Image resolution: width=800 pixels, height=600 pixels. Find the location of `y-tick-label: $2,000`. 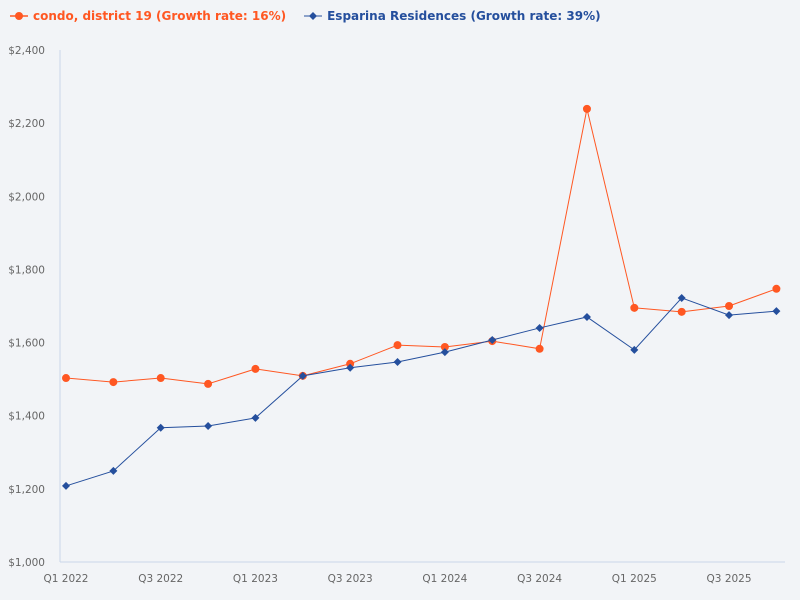

y-tick-label: $2,000 is located at coordinates (26, 197).